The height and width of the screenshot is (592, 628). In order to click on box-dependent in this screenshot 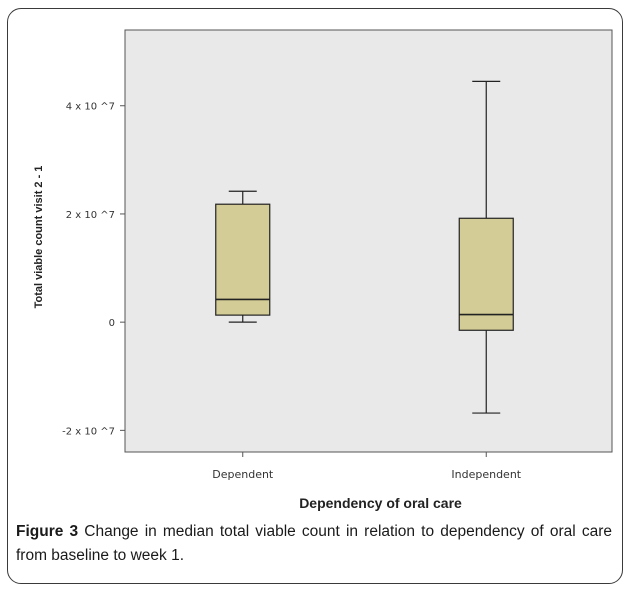, I will do `click(243, 256)`.